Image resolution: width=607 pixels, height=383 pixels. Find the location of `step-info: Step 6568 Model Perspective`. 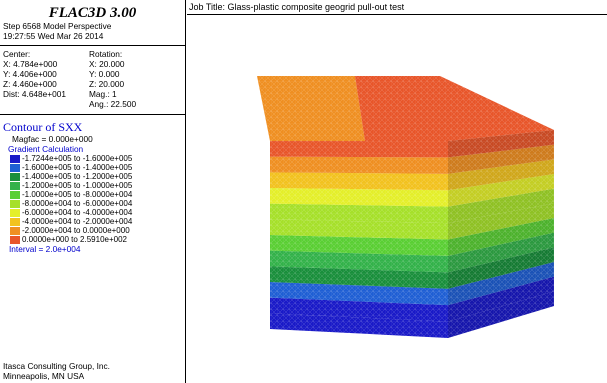

step-info: Step 6568 Model Perspective is located at coordinates (57, 26).